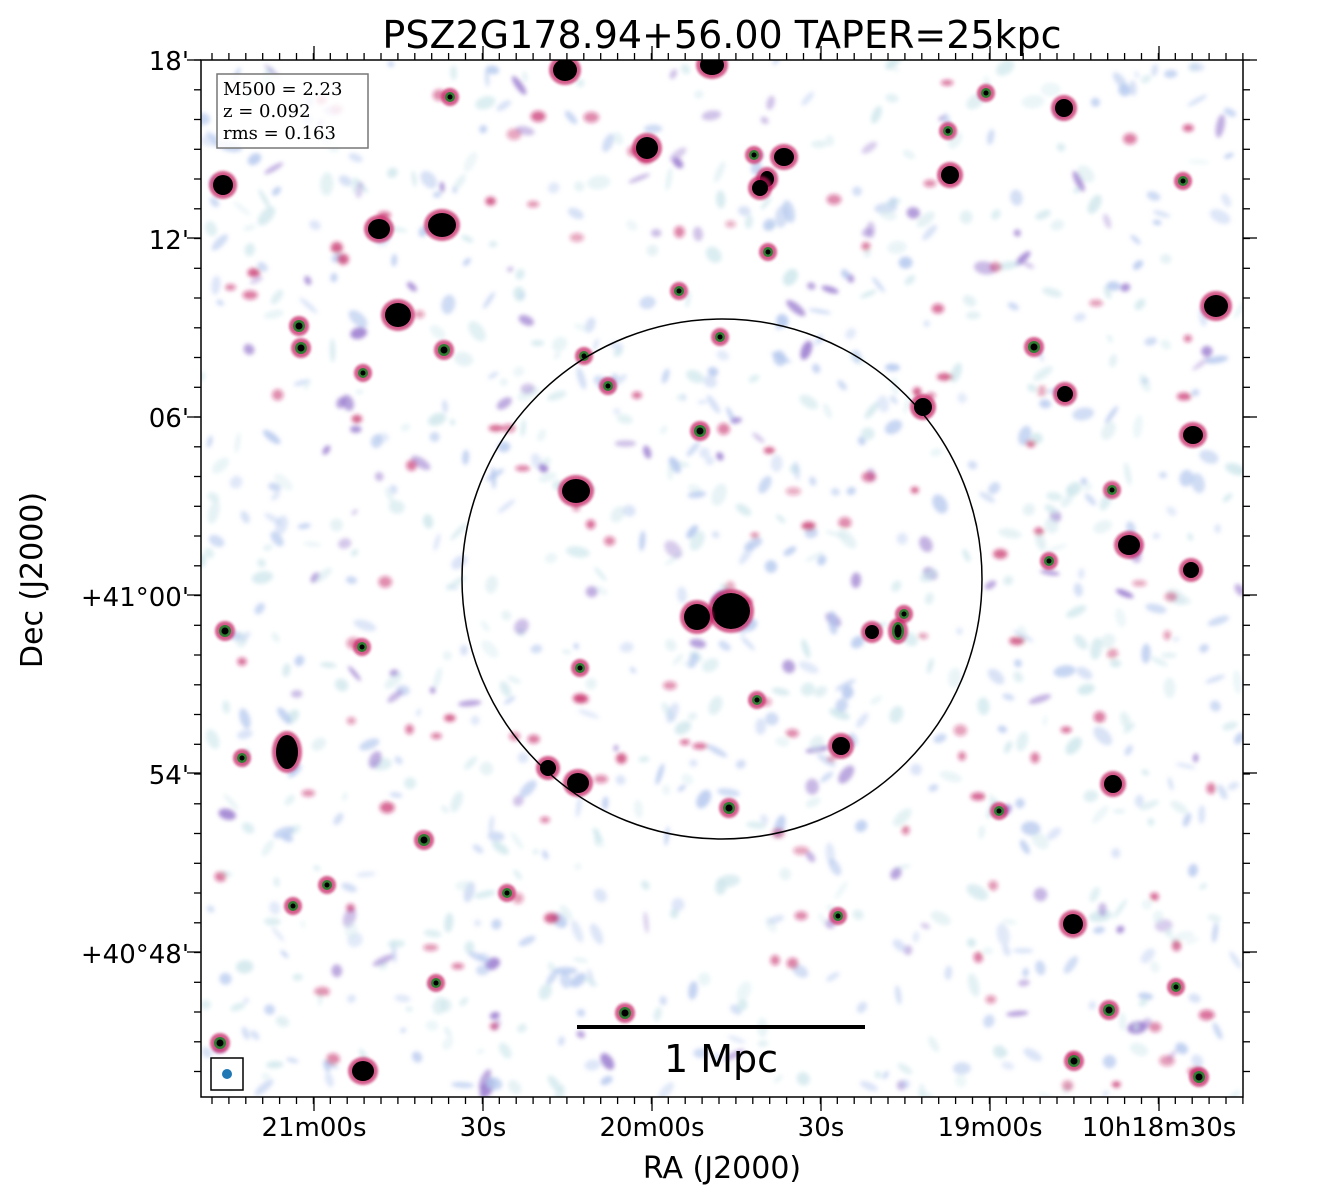  Describe the element at coordinates (267, 111) in the screenshot. I see `info-redshift: z = 0.092` at that location.